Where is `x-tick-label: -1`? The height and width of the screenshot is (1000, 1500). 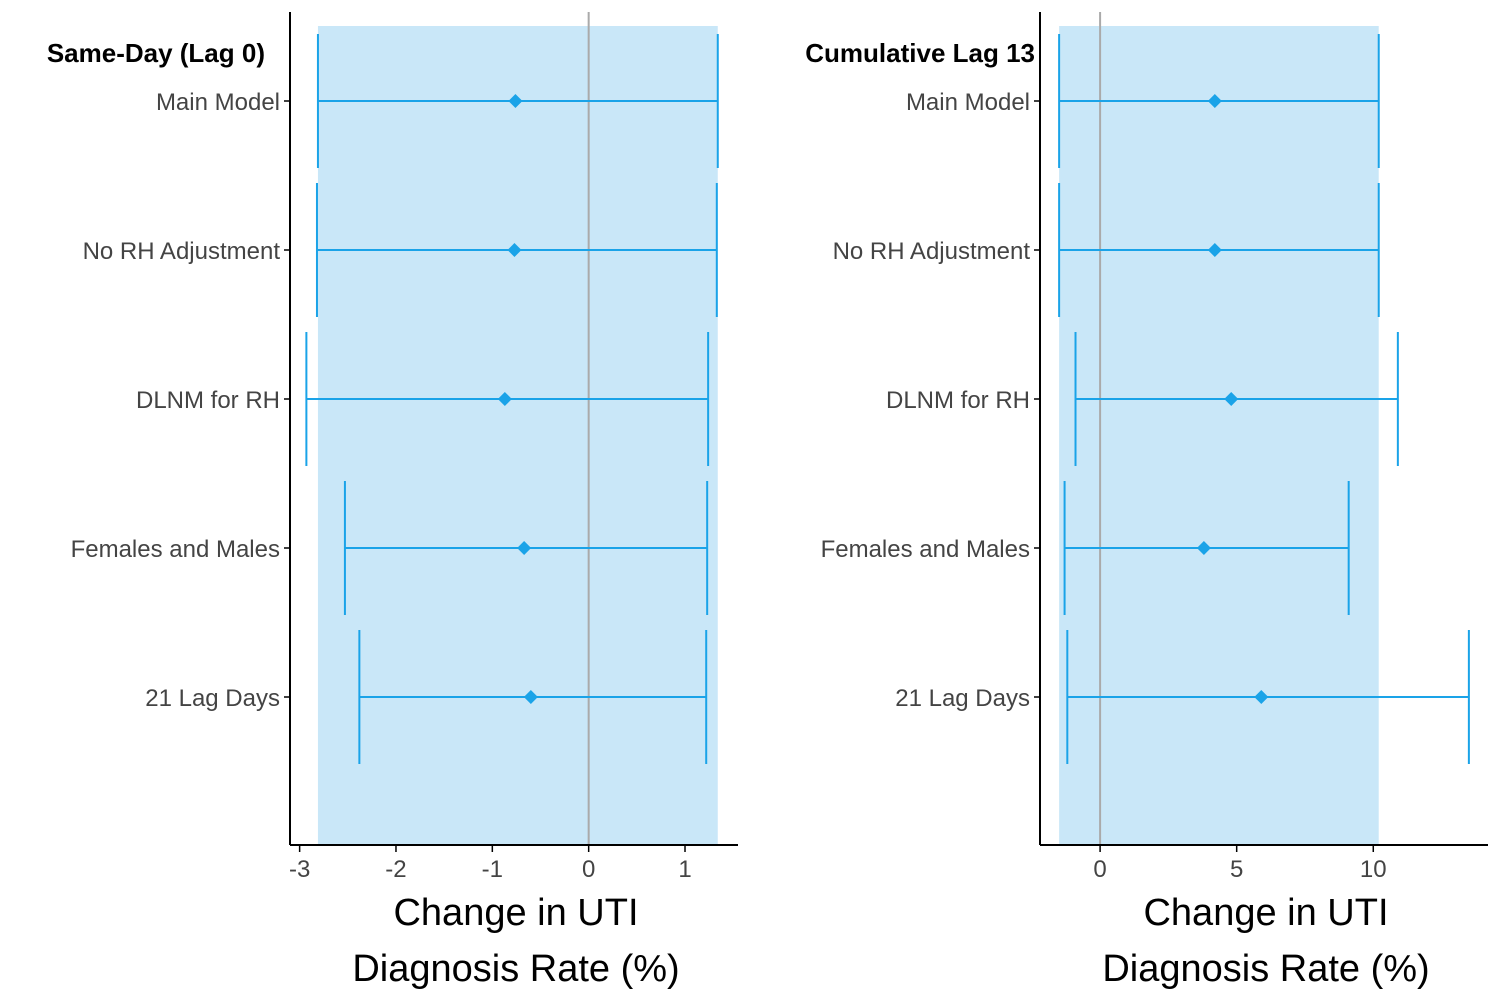
x-tick-label: -1 is located at coordinates (492, 869).